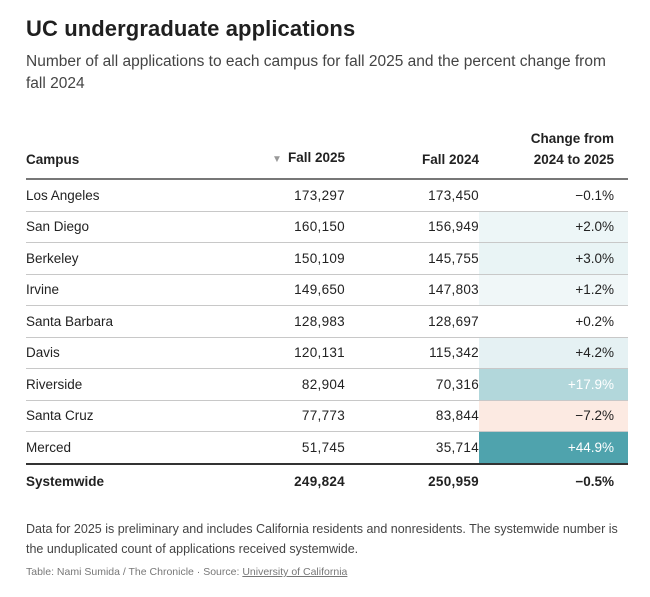  I want to click on total-row: Systemwide 249,824 250,959 −0.5%, so click(327, 480).